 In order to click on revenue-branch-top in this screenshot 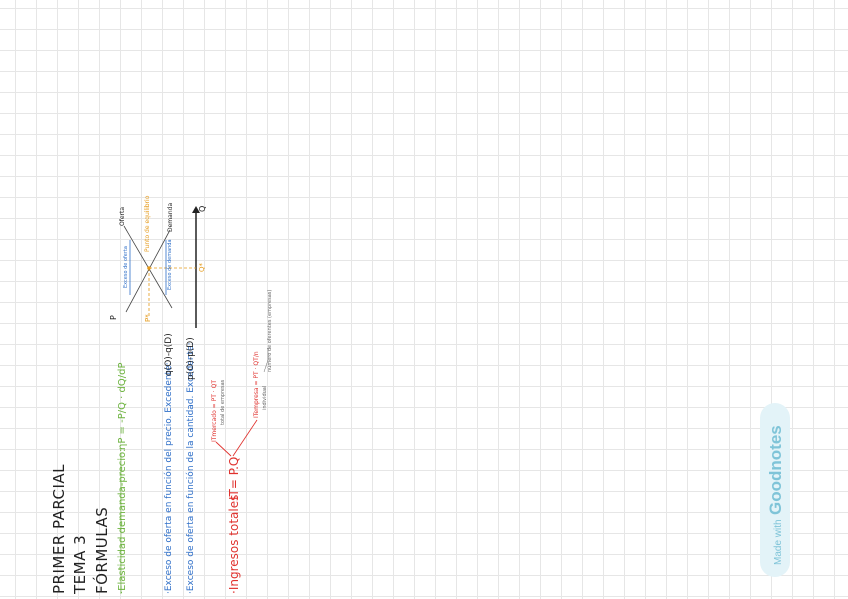, I will do `click(223, 449)`.